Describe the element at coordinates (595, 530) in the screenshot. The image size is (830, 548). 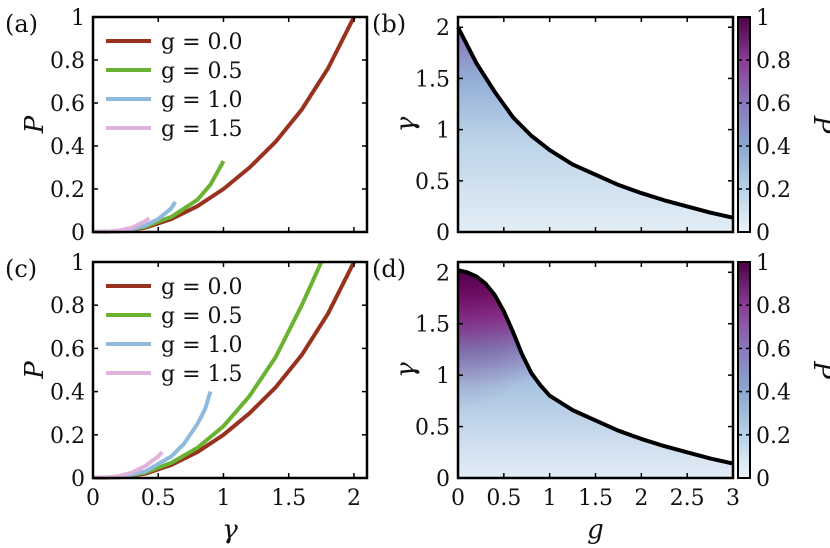
I see `x-axis-label: g` at that location.